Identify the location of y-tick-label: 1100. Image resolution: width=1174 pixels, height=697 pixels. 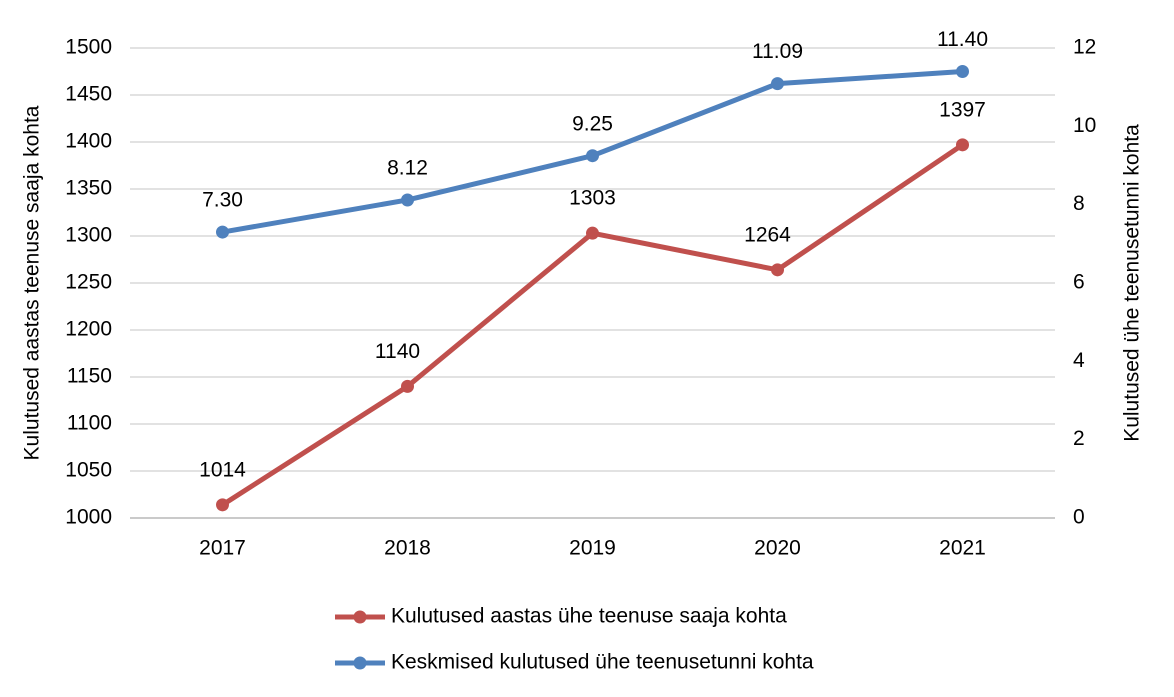
(89, 423).